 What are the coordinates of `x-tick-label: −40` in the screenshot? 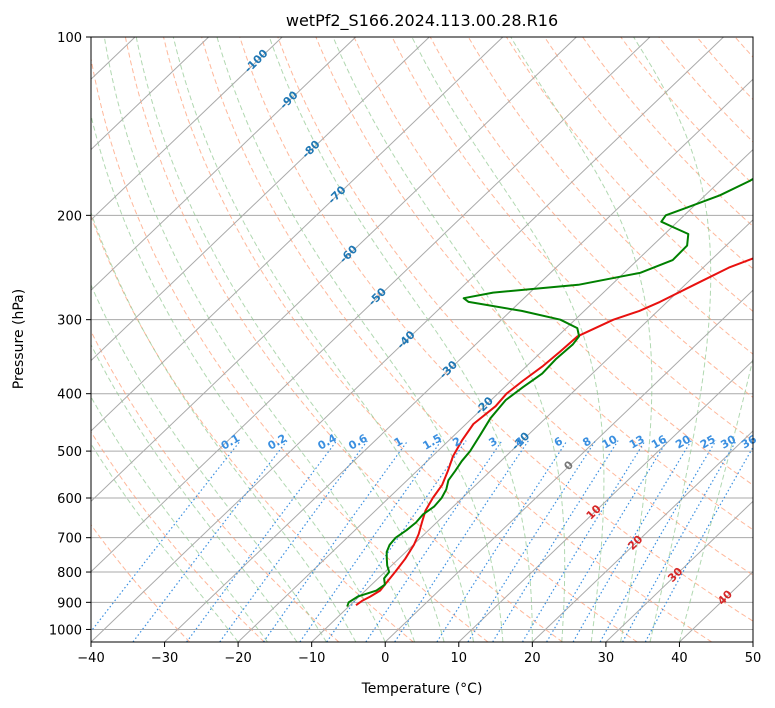 It's located at (90, 658).